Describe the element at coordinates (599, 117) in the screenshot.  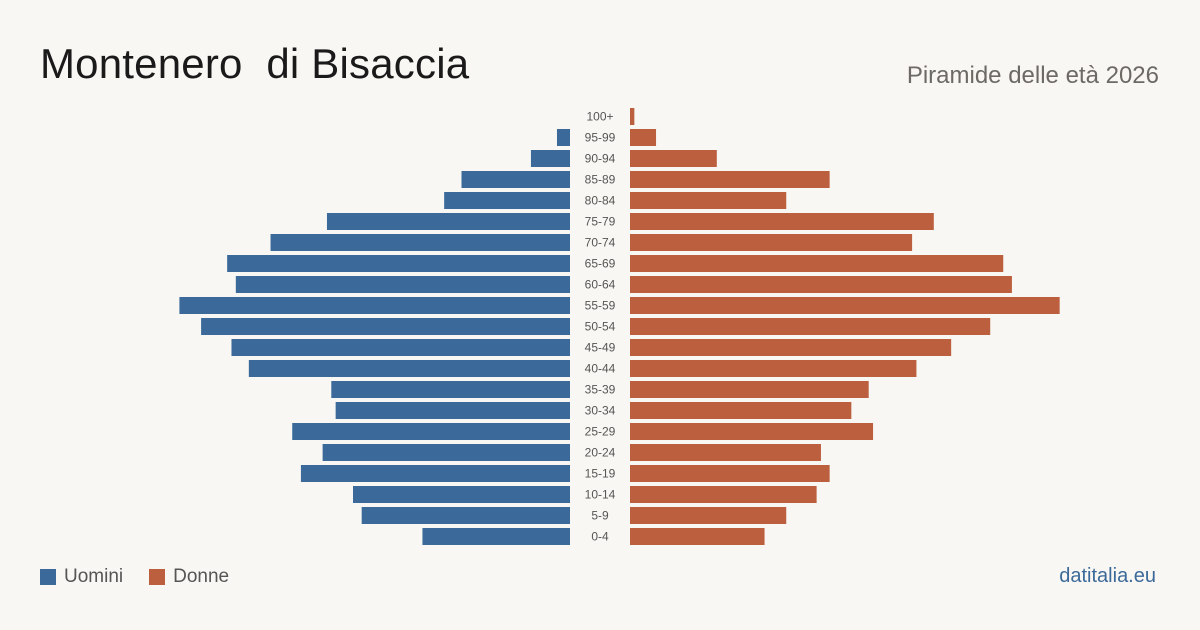
I see `age-label-100+: 100+` at that location.